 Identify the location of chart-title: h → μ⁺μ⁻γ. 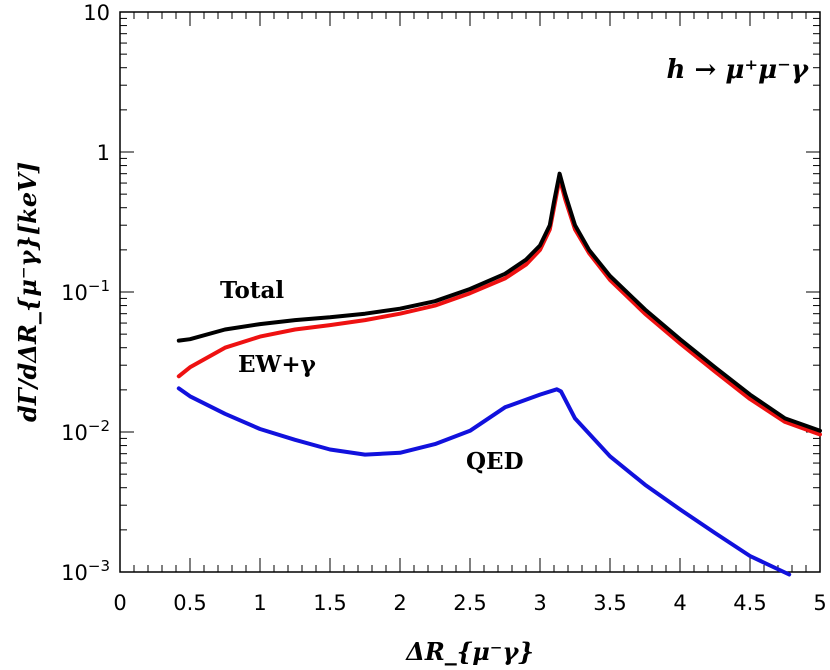
(738, 70).